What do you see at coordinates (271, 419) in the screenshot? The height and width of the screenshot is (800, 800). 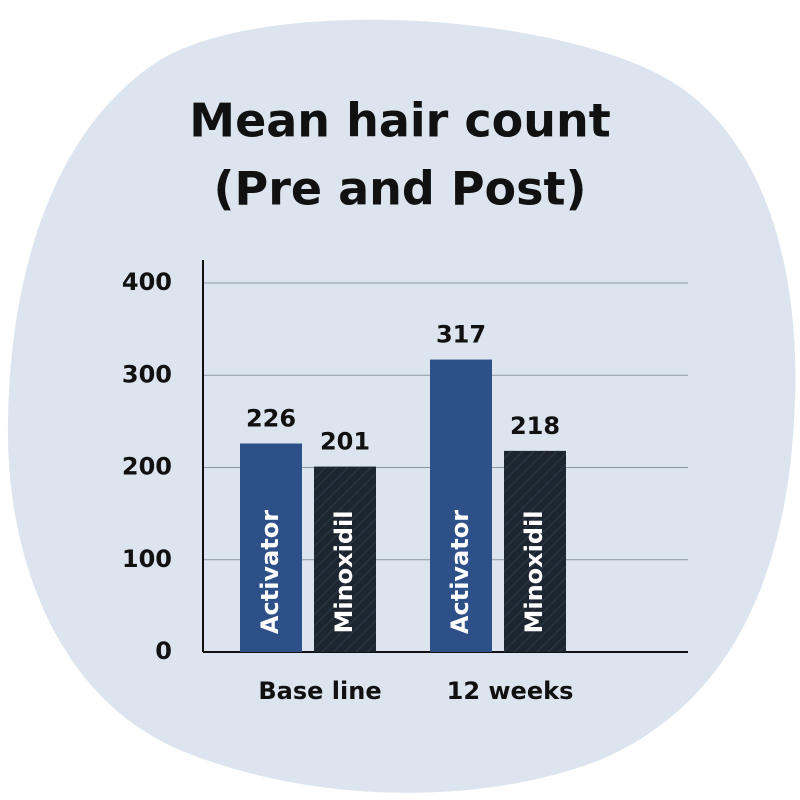 I see `value-label: 226` at bounding box center [271, 419].